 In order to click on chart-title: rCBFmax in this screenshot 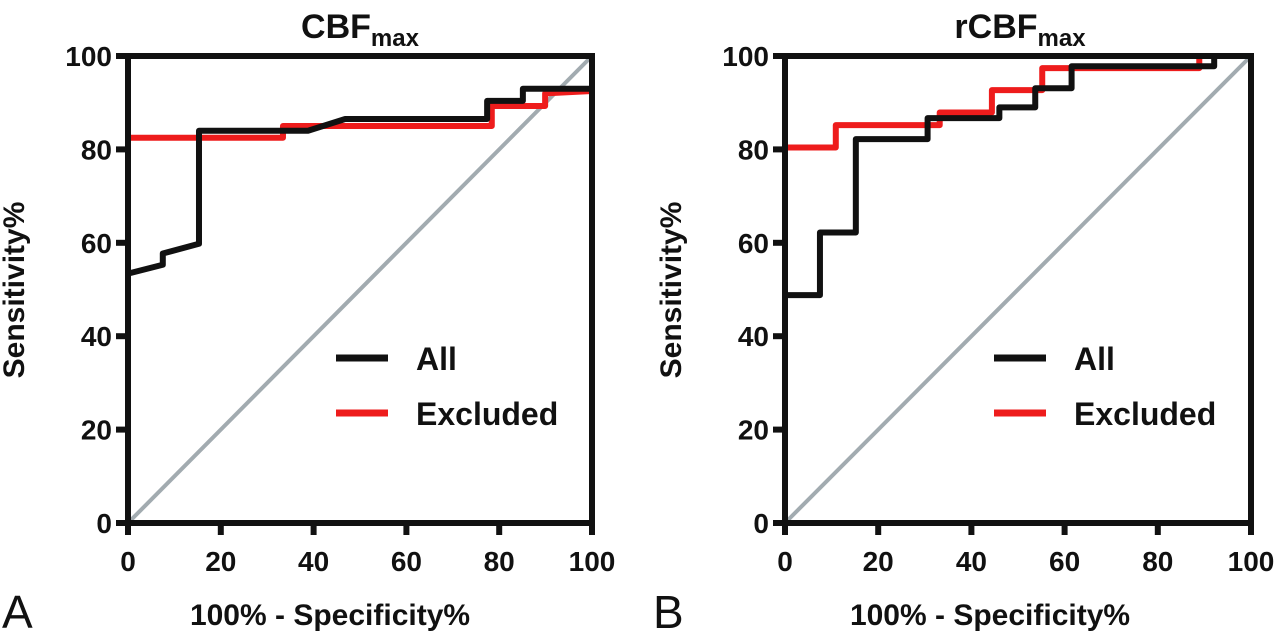, I will do `click(1020, 30)`.